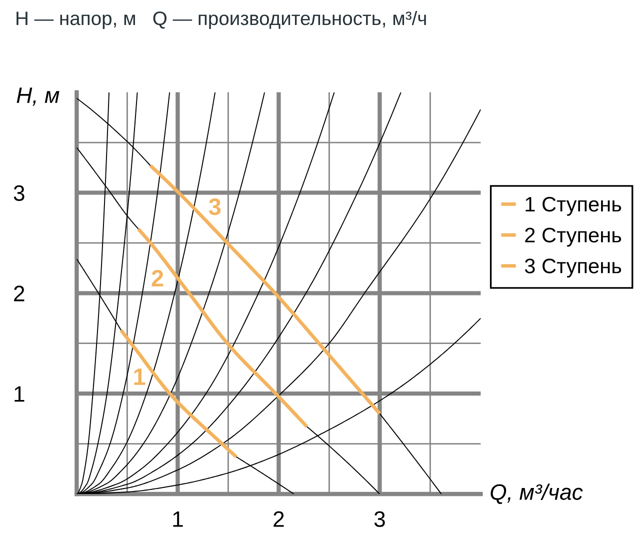  I want to click on y-tick-label: 1, so click(19, 394).